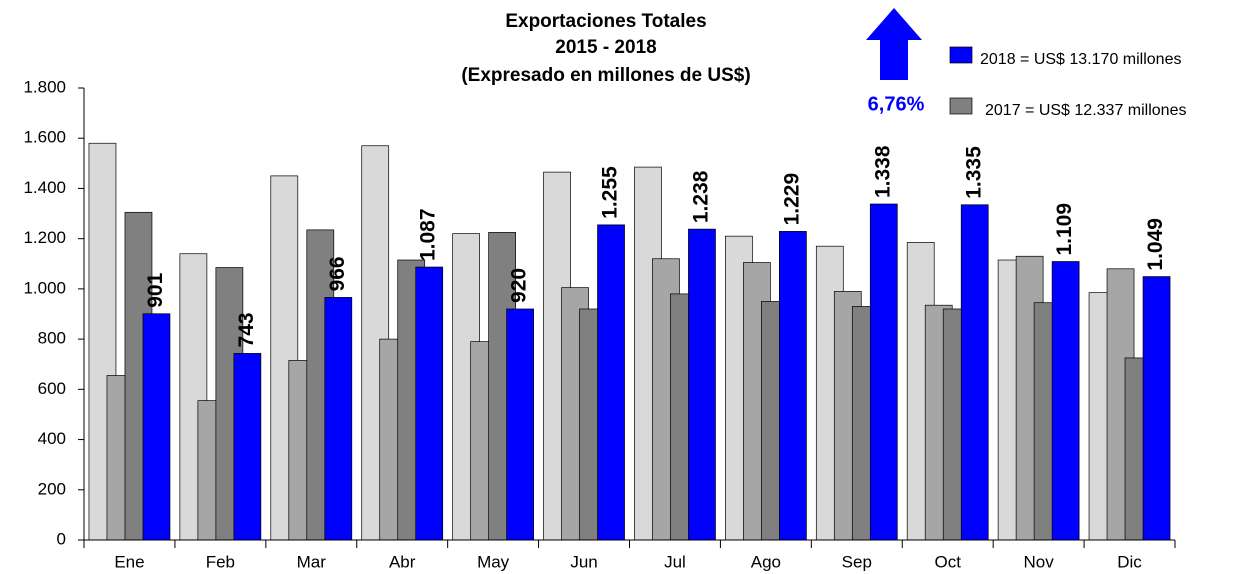 The image size is (1237, 574). I want to click on chart-note: (Expresado en millones de US$), so click(605, 75).